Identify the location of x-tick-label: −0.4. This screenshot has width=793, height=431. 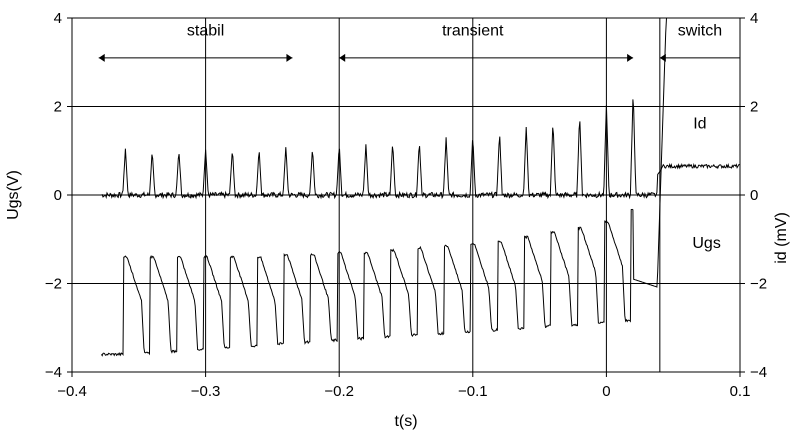
(72, 391).